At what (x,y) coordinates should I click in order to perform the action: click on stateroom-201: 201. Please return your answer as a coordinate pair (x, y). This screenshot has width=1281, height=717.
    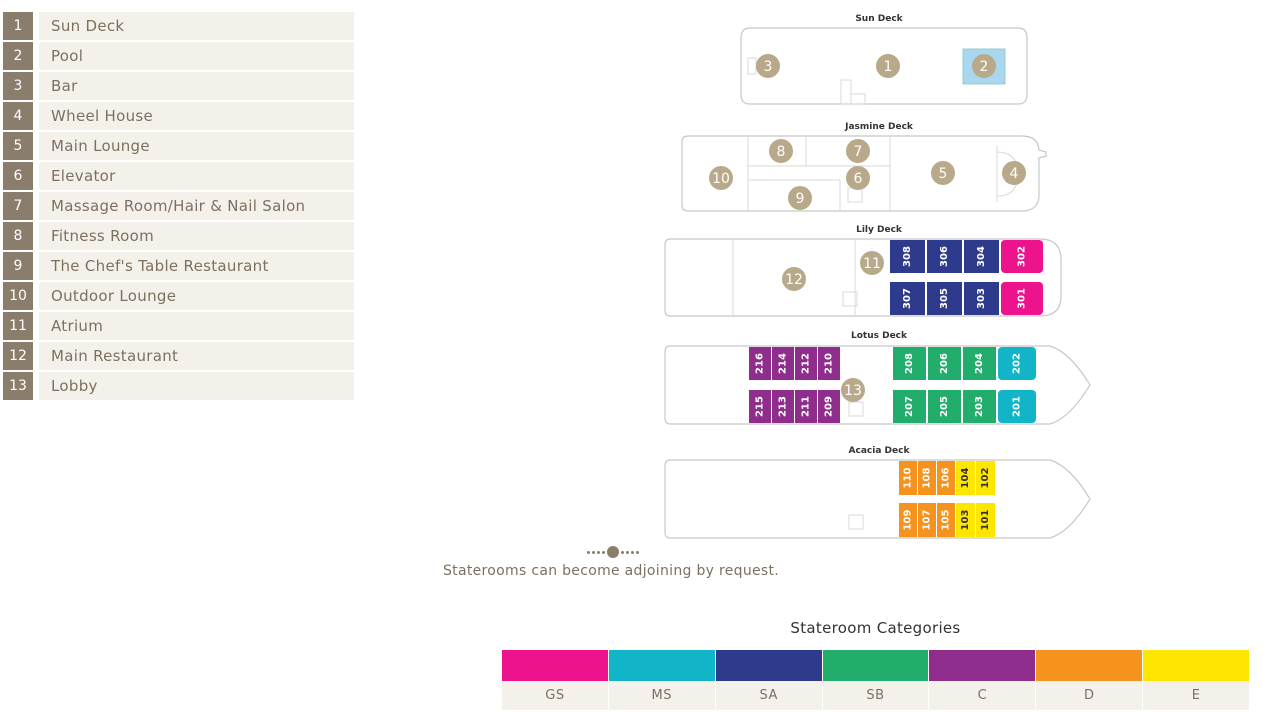
    Looking at the image, I should click on (1017, 406).